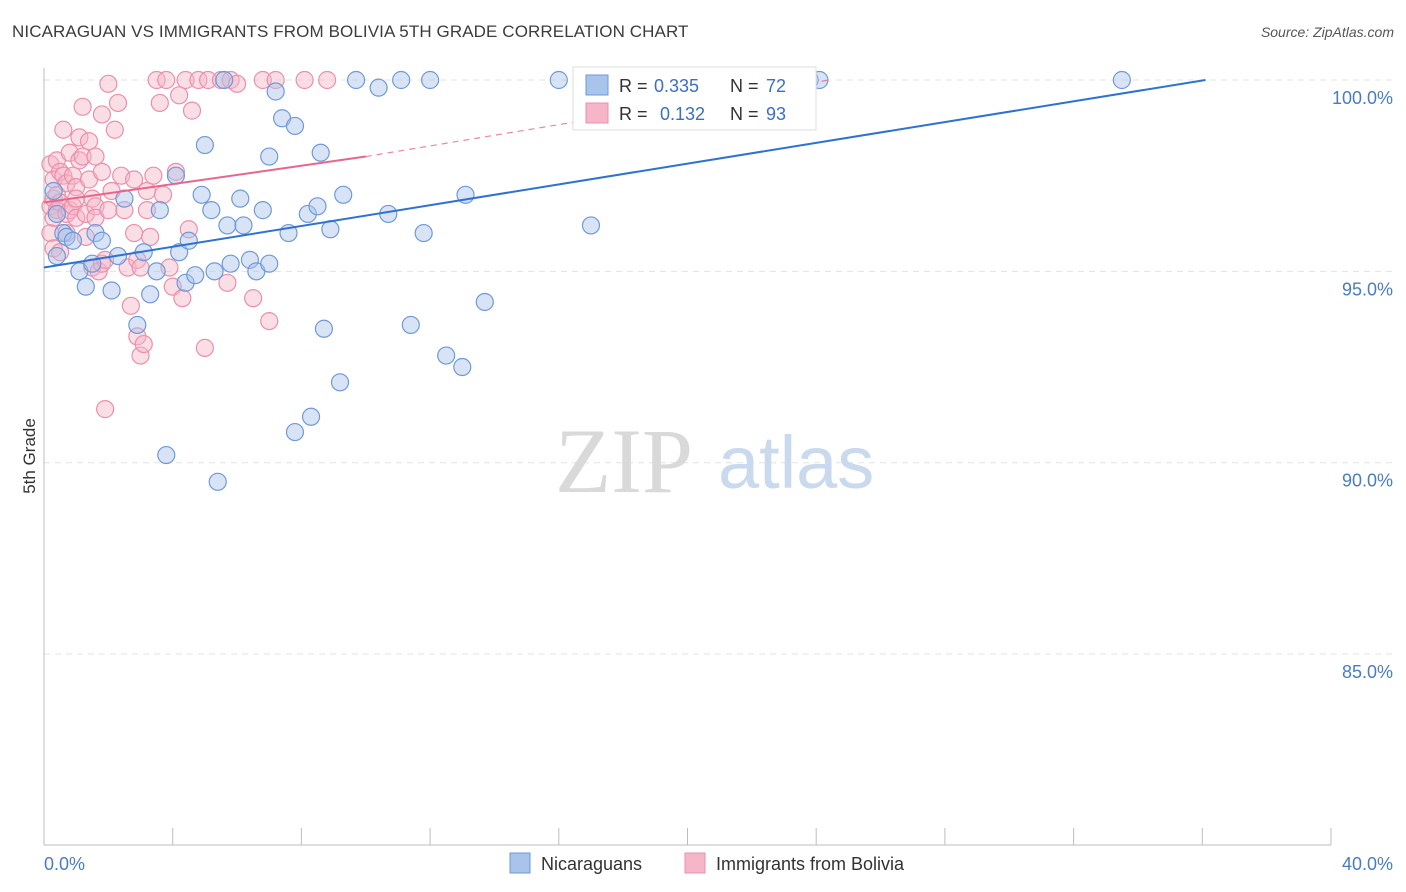  I want to click on y-tick-label: 85.0%, so click(1367, 672).